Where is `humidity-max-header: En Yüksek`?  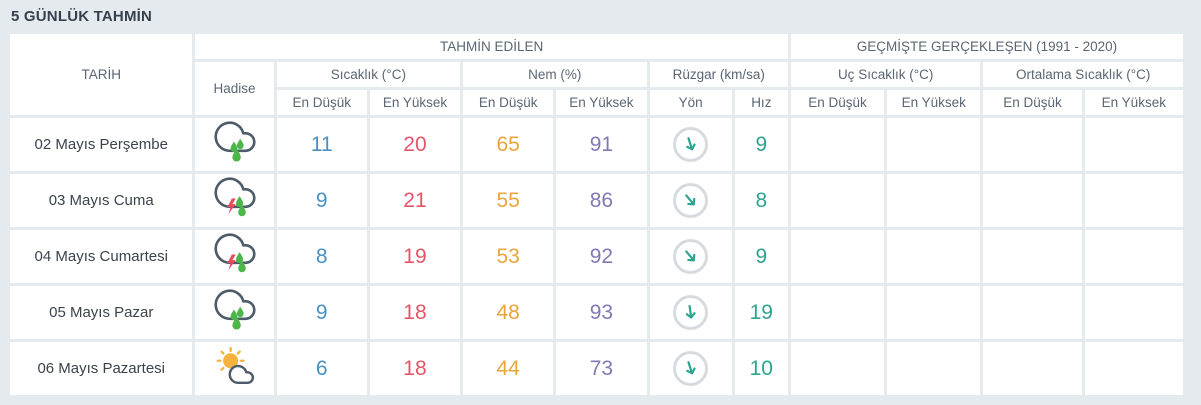
humidity-max-header: En Yüksek is located at coordinates (601, 102).